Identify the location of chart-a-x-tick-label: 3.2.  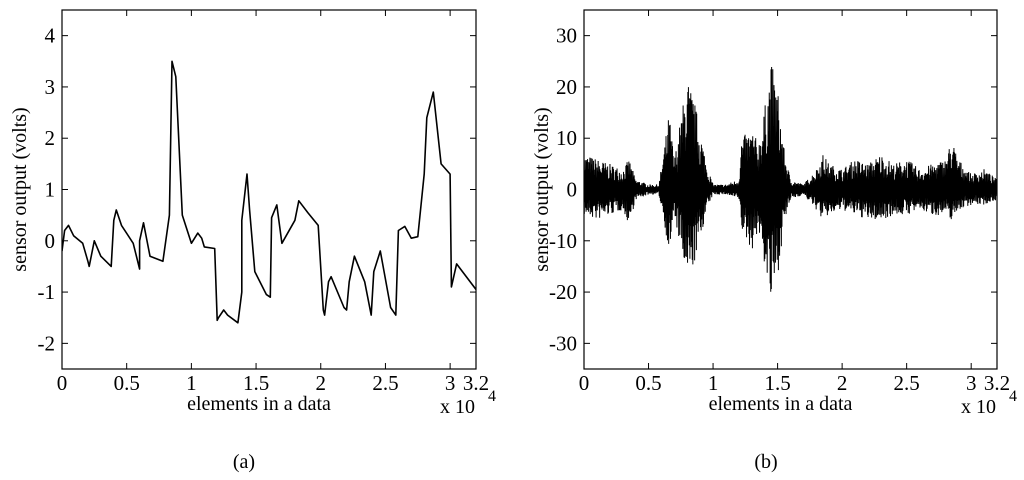
(476, 383).